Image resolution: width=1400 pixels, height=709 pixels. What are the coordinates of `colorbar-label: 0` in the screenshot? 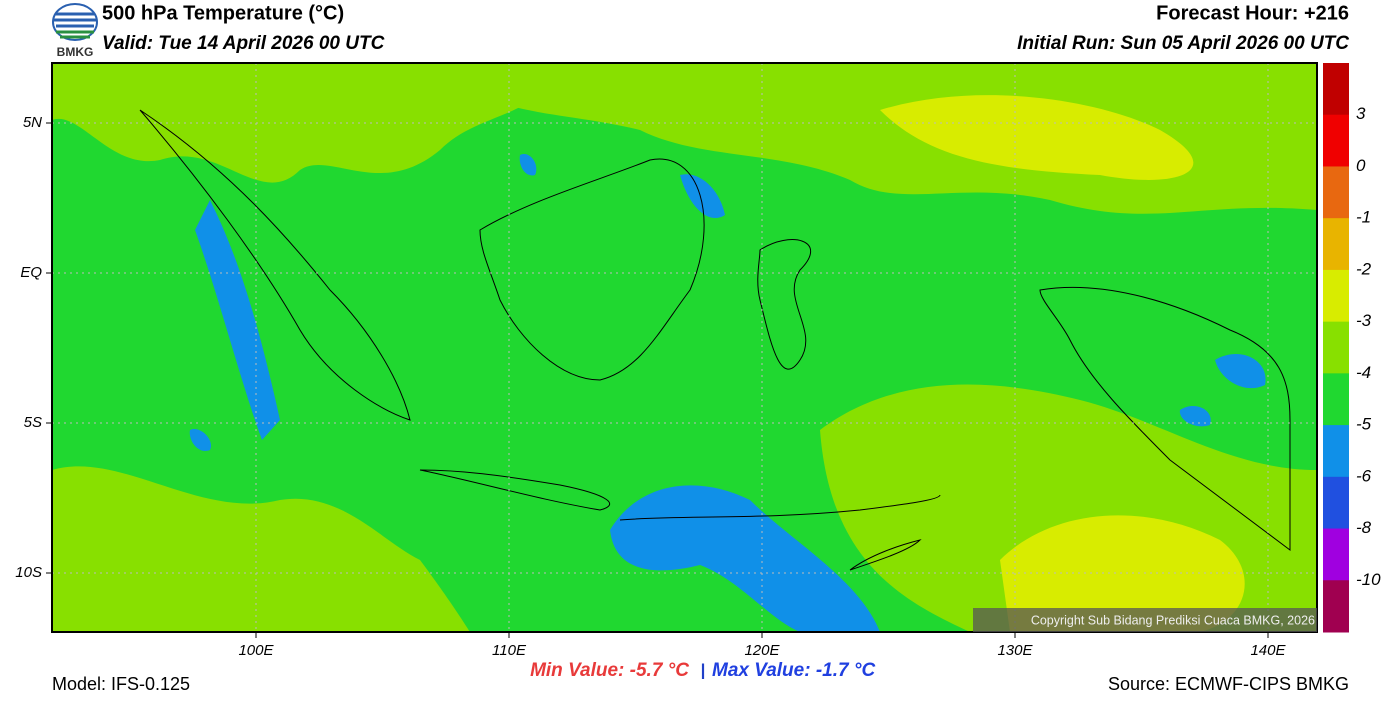 It's located at (1361, 165).